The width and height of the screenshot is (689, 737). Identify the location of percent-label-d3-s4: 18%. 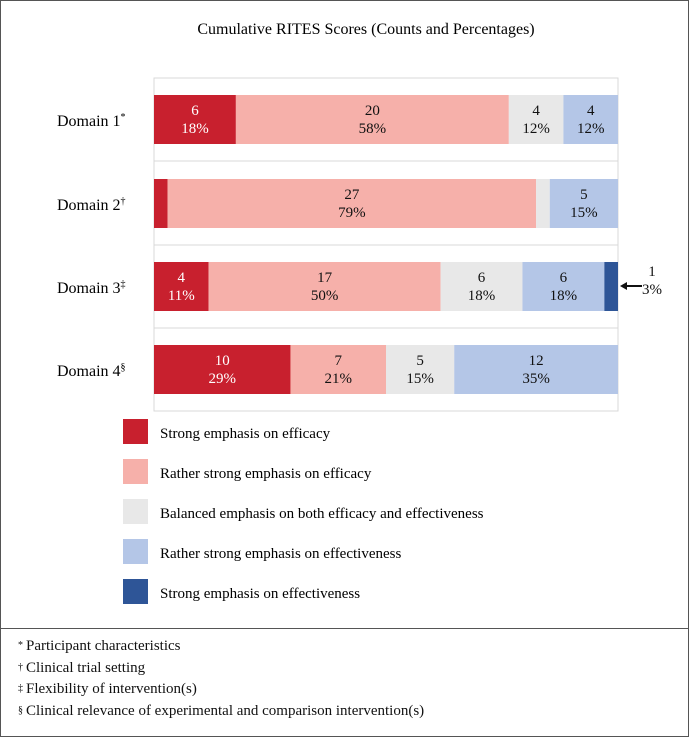
(564, 296).